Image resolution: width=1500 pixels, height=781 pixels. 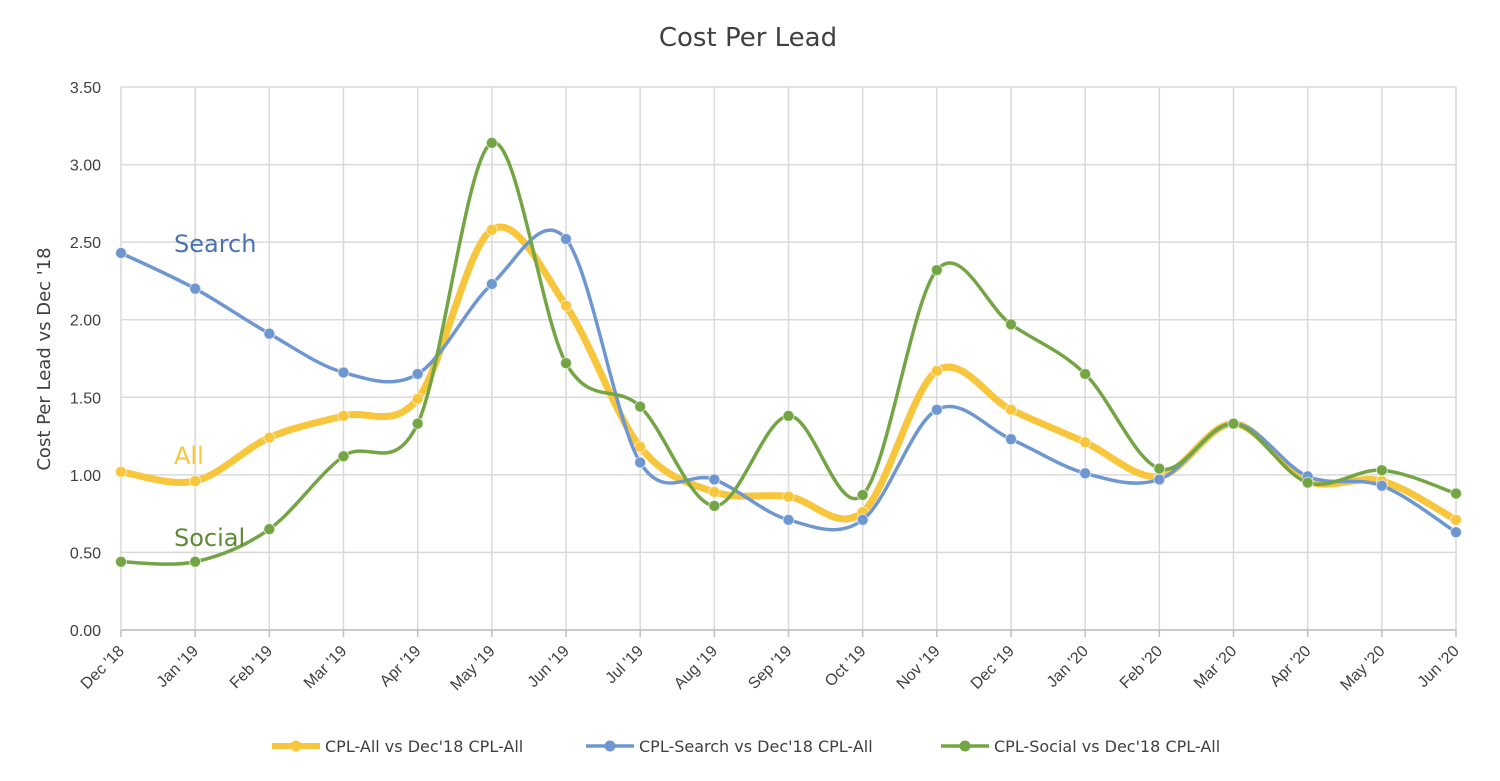 What do you see at coordinates (748, 38) in the screenshot?
I see `chart-title: Cost Per Lead` at bounding box center [748, 38].